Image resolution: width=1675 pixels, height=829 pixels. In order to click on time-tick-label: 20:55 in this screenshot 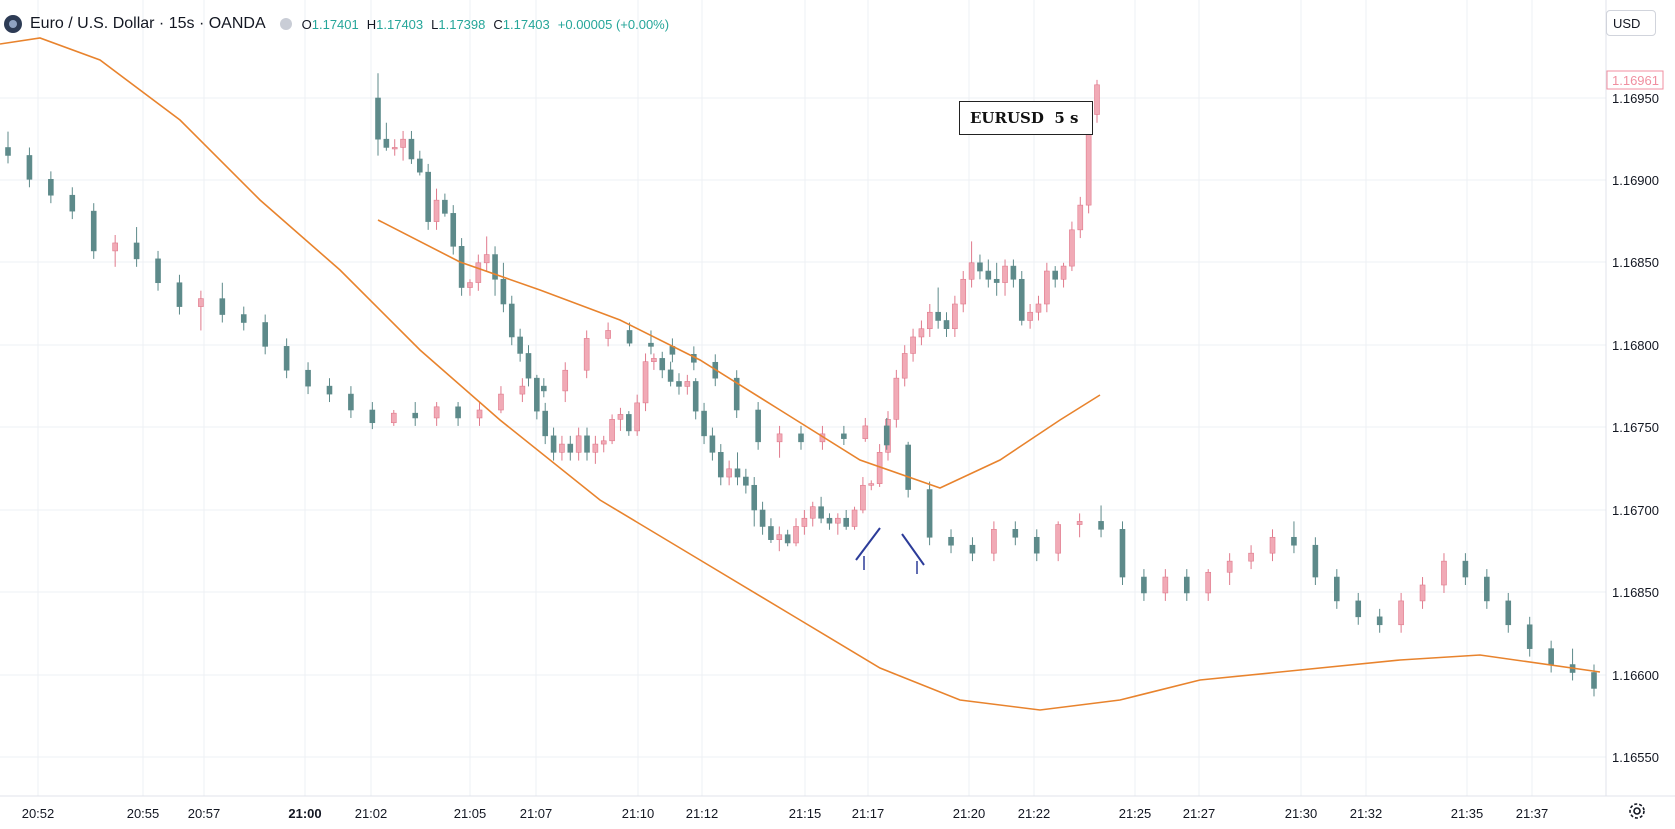, I will do `click(143, 813)`.